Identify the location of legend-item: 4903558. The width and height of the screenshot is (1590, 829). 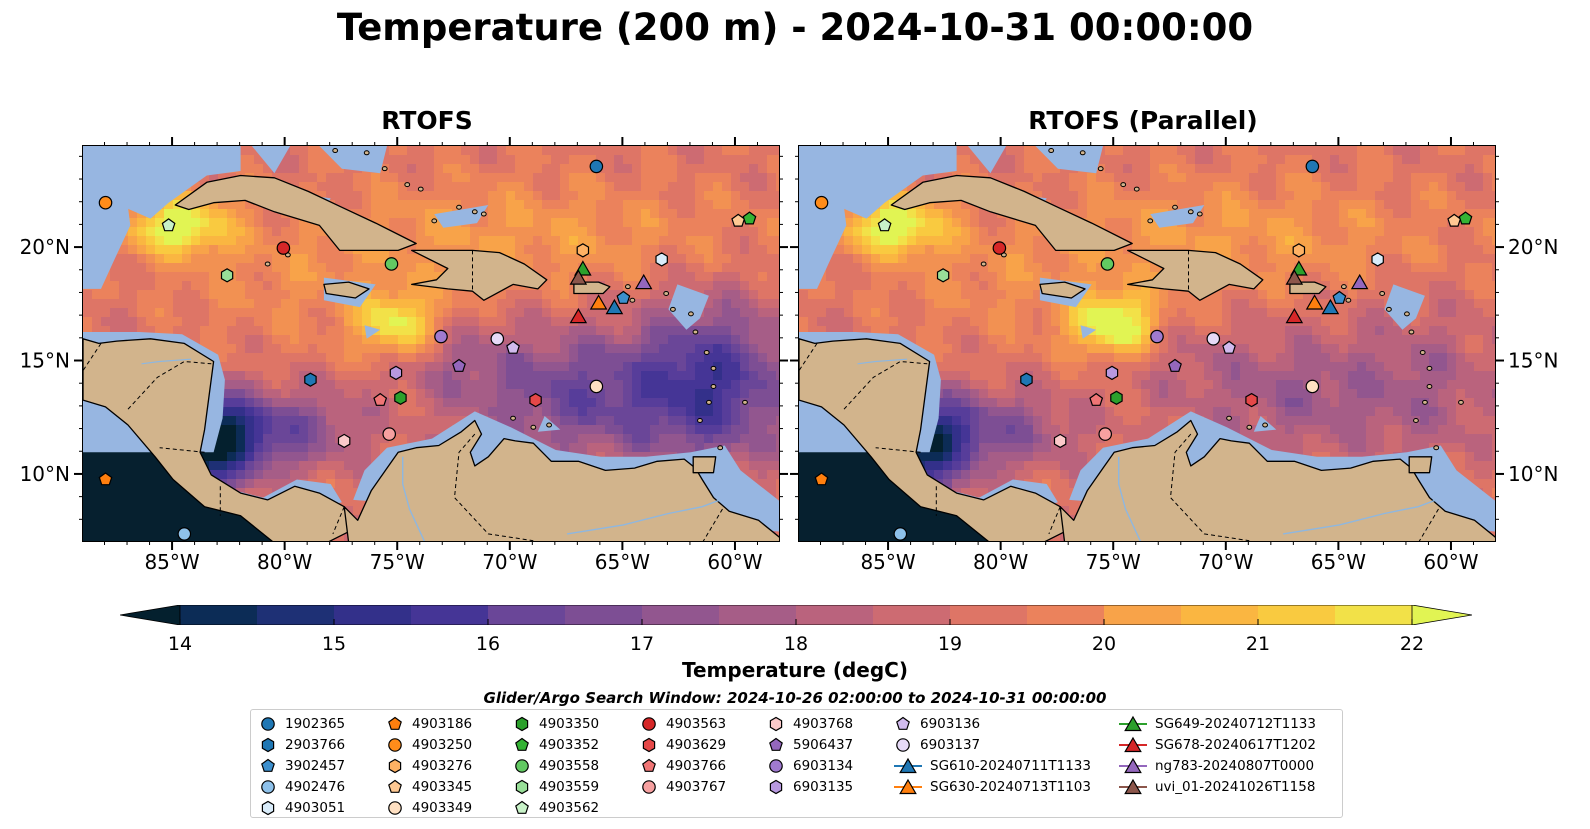
(556, 765).